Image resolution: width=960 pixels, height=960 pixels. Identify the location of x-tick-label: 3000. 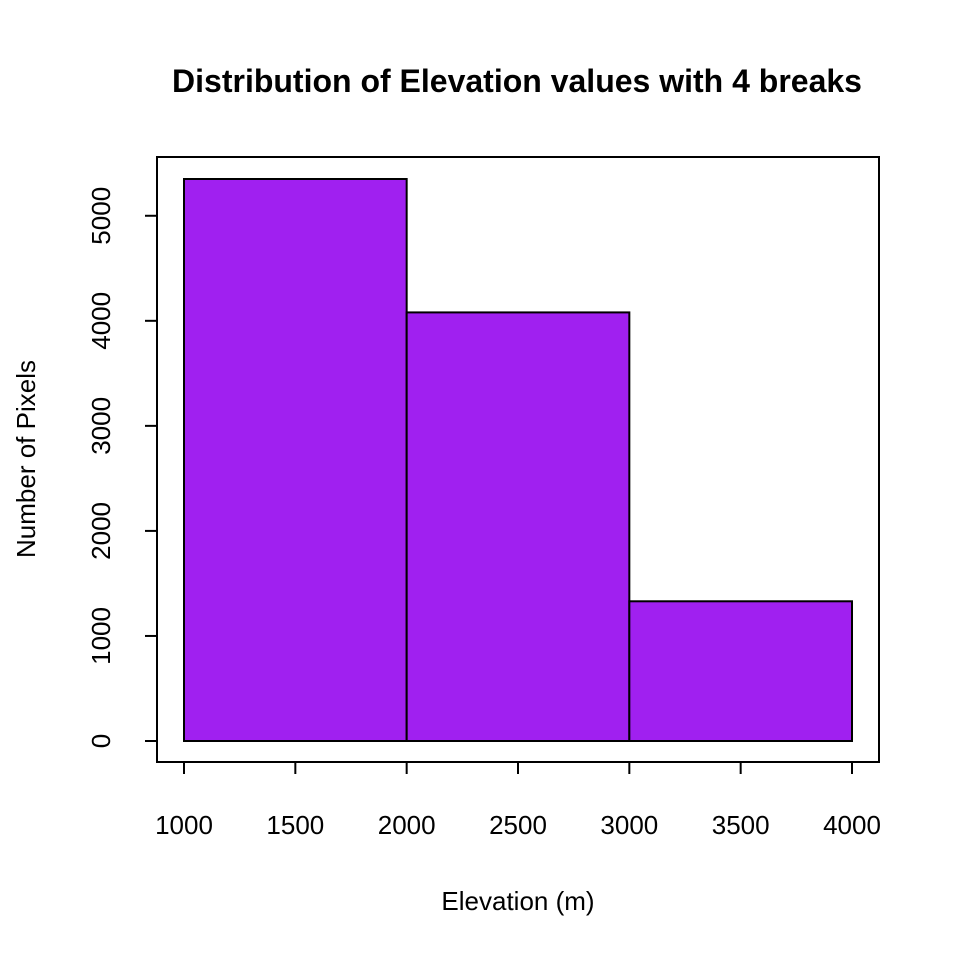
(629, 825).